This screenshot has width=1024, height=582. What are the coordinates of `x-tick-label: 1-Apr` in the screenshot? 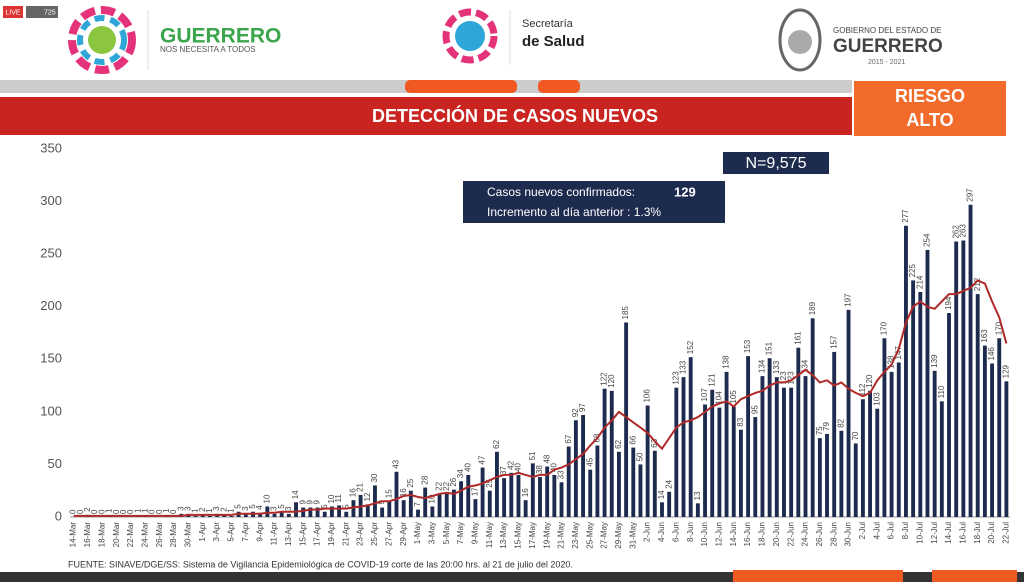 It's located at (202, 532).